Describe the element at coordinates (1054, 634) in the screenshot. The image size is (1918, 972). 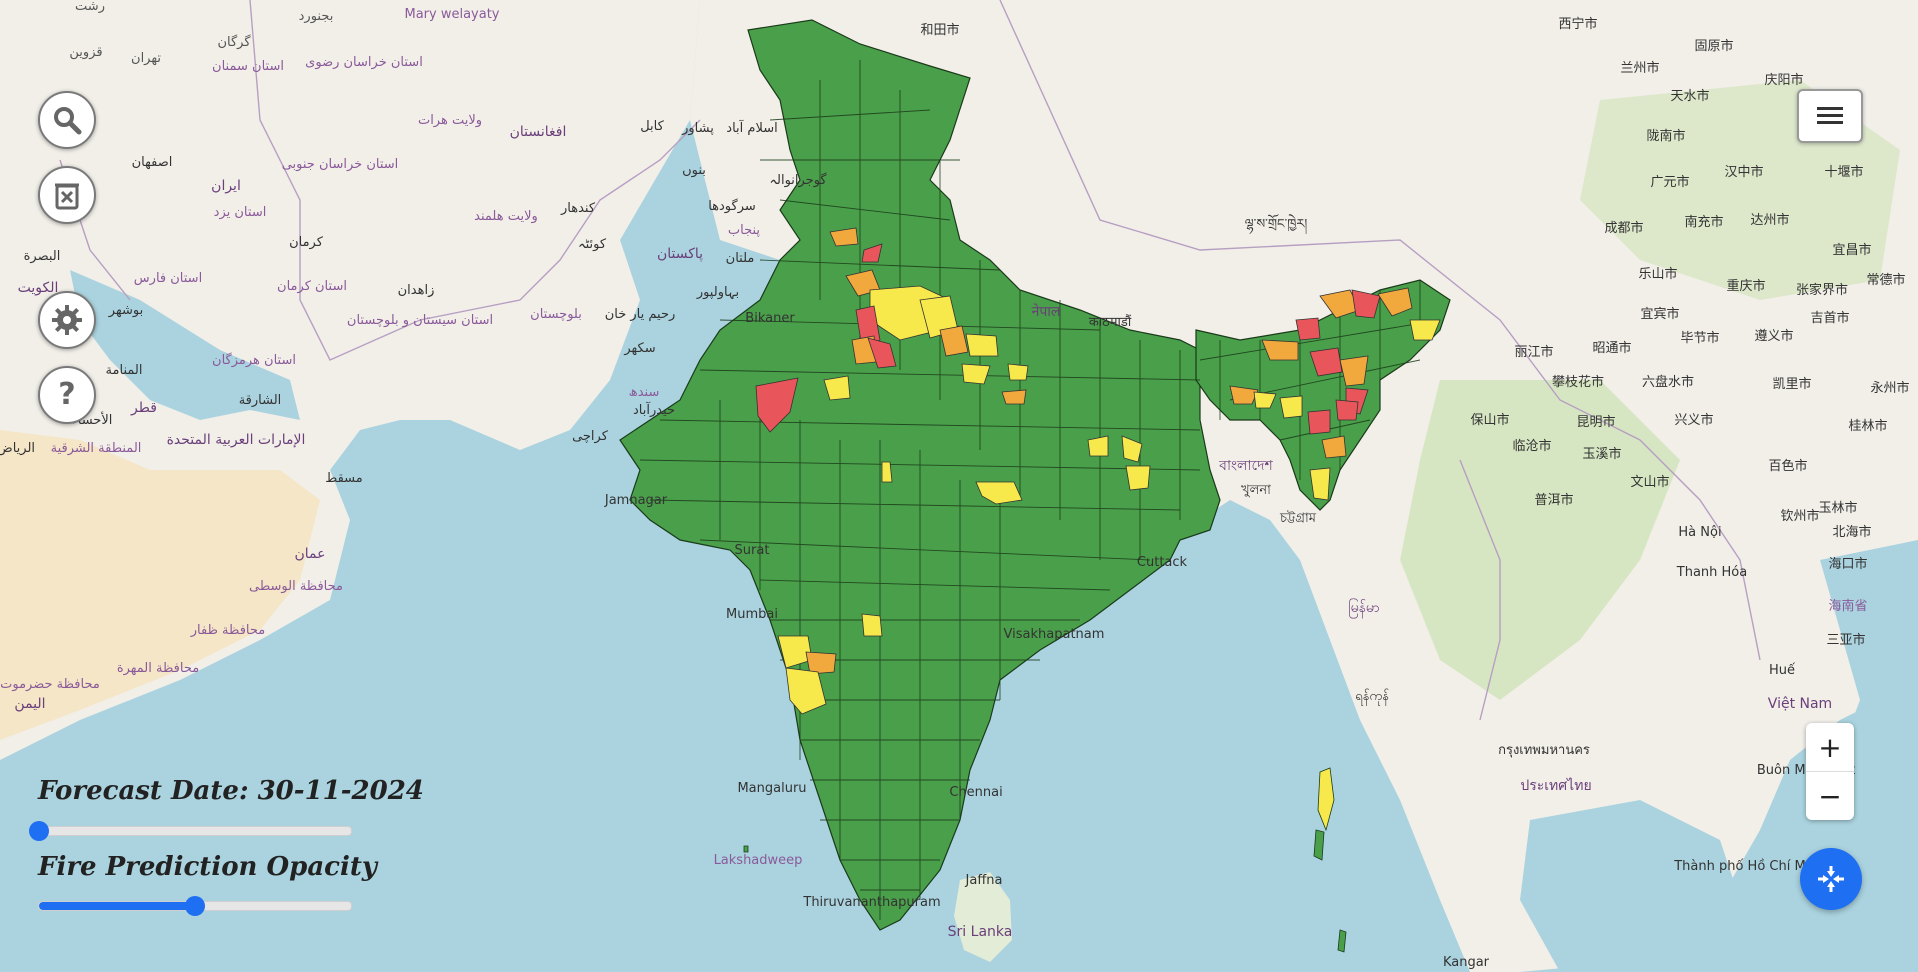
I see `map-label: Visakhapatnam` at that location.